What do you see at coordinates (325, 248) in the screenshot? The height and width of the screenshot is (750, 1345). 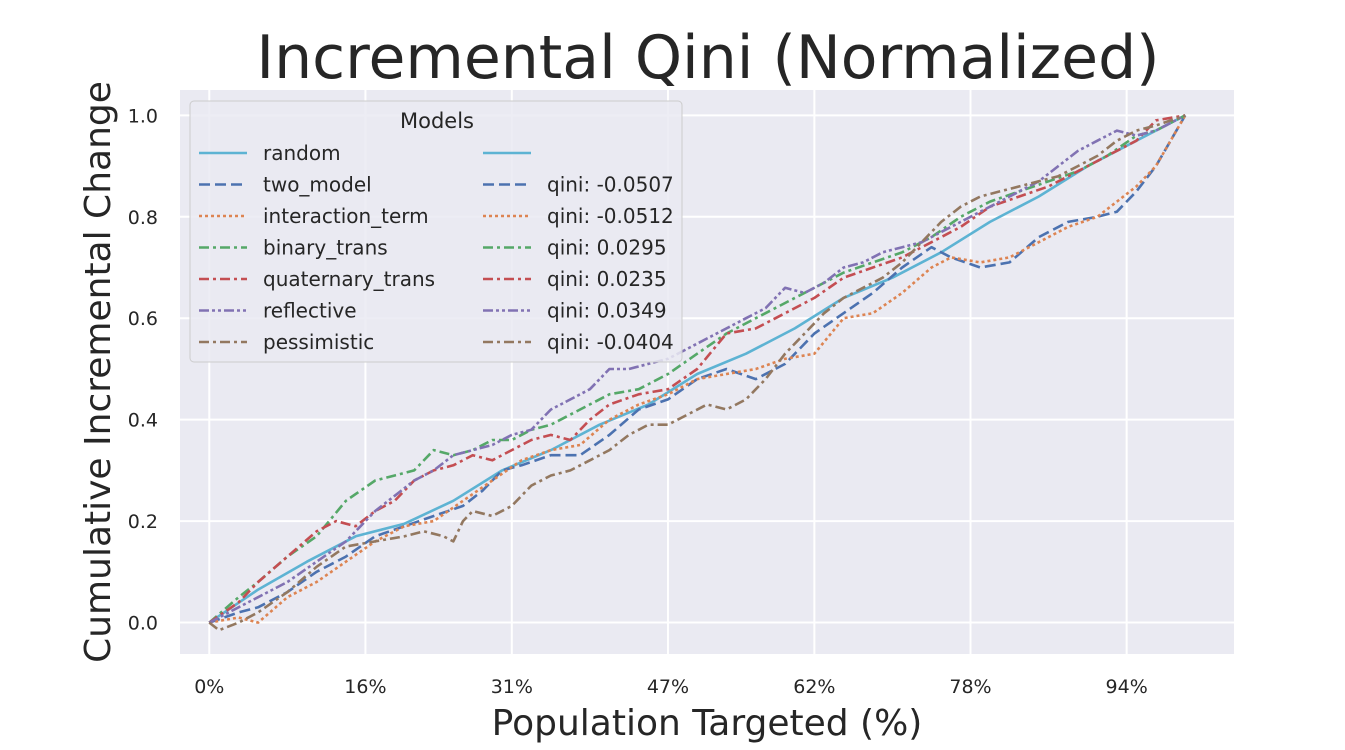 I see `legend-label-binary-trans: binary_trans` at bounding box center [325, 248].